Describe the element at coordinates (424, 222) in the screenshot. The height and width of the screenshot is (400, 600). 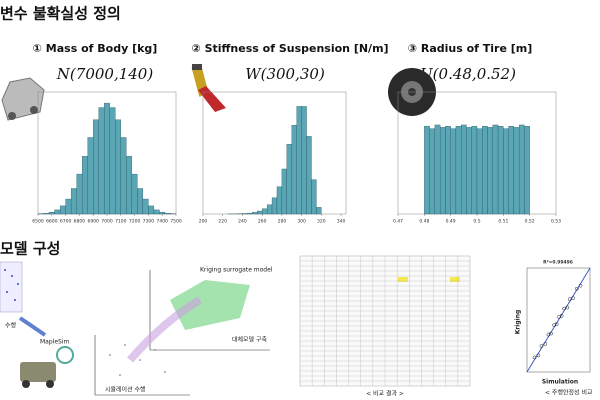
I see `x-tick-label: 0.48` at that location.